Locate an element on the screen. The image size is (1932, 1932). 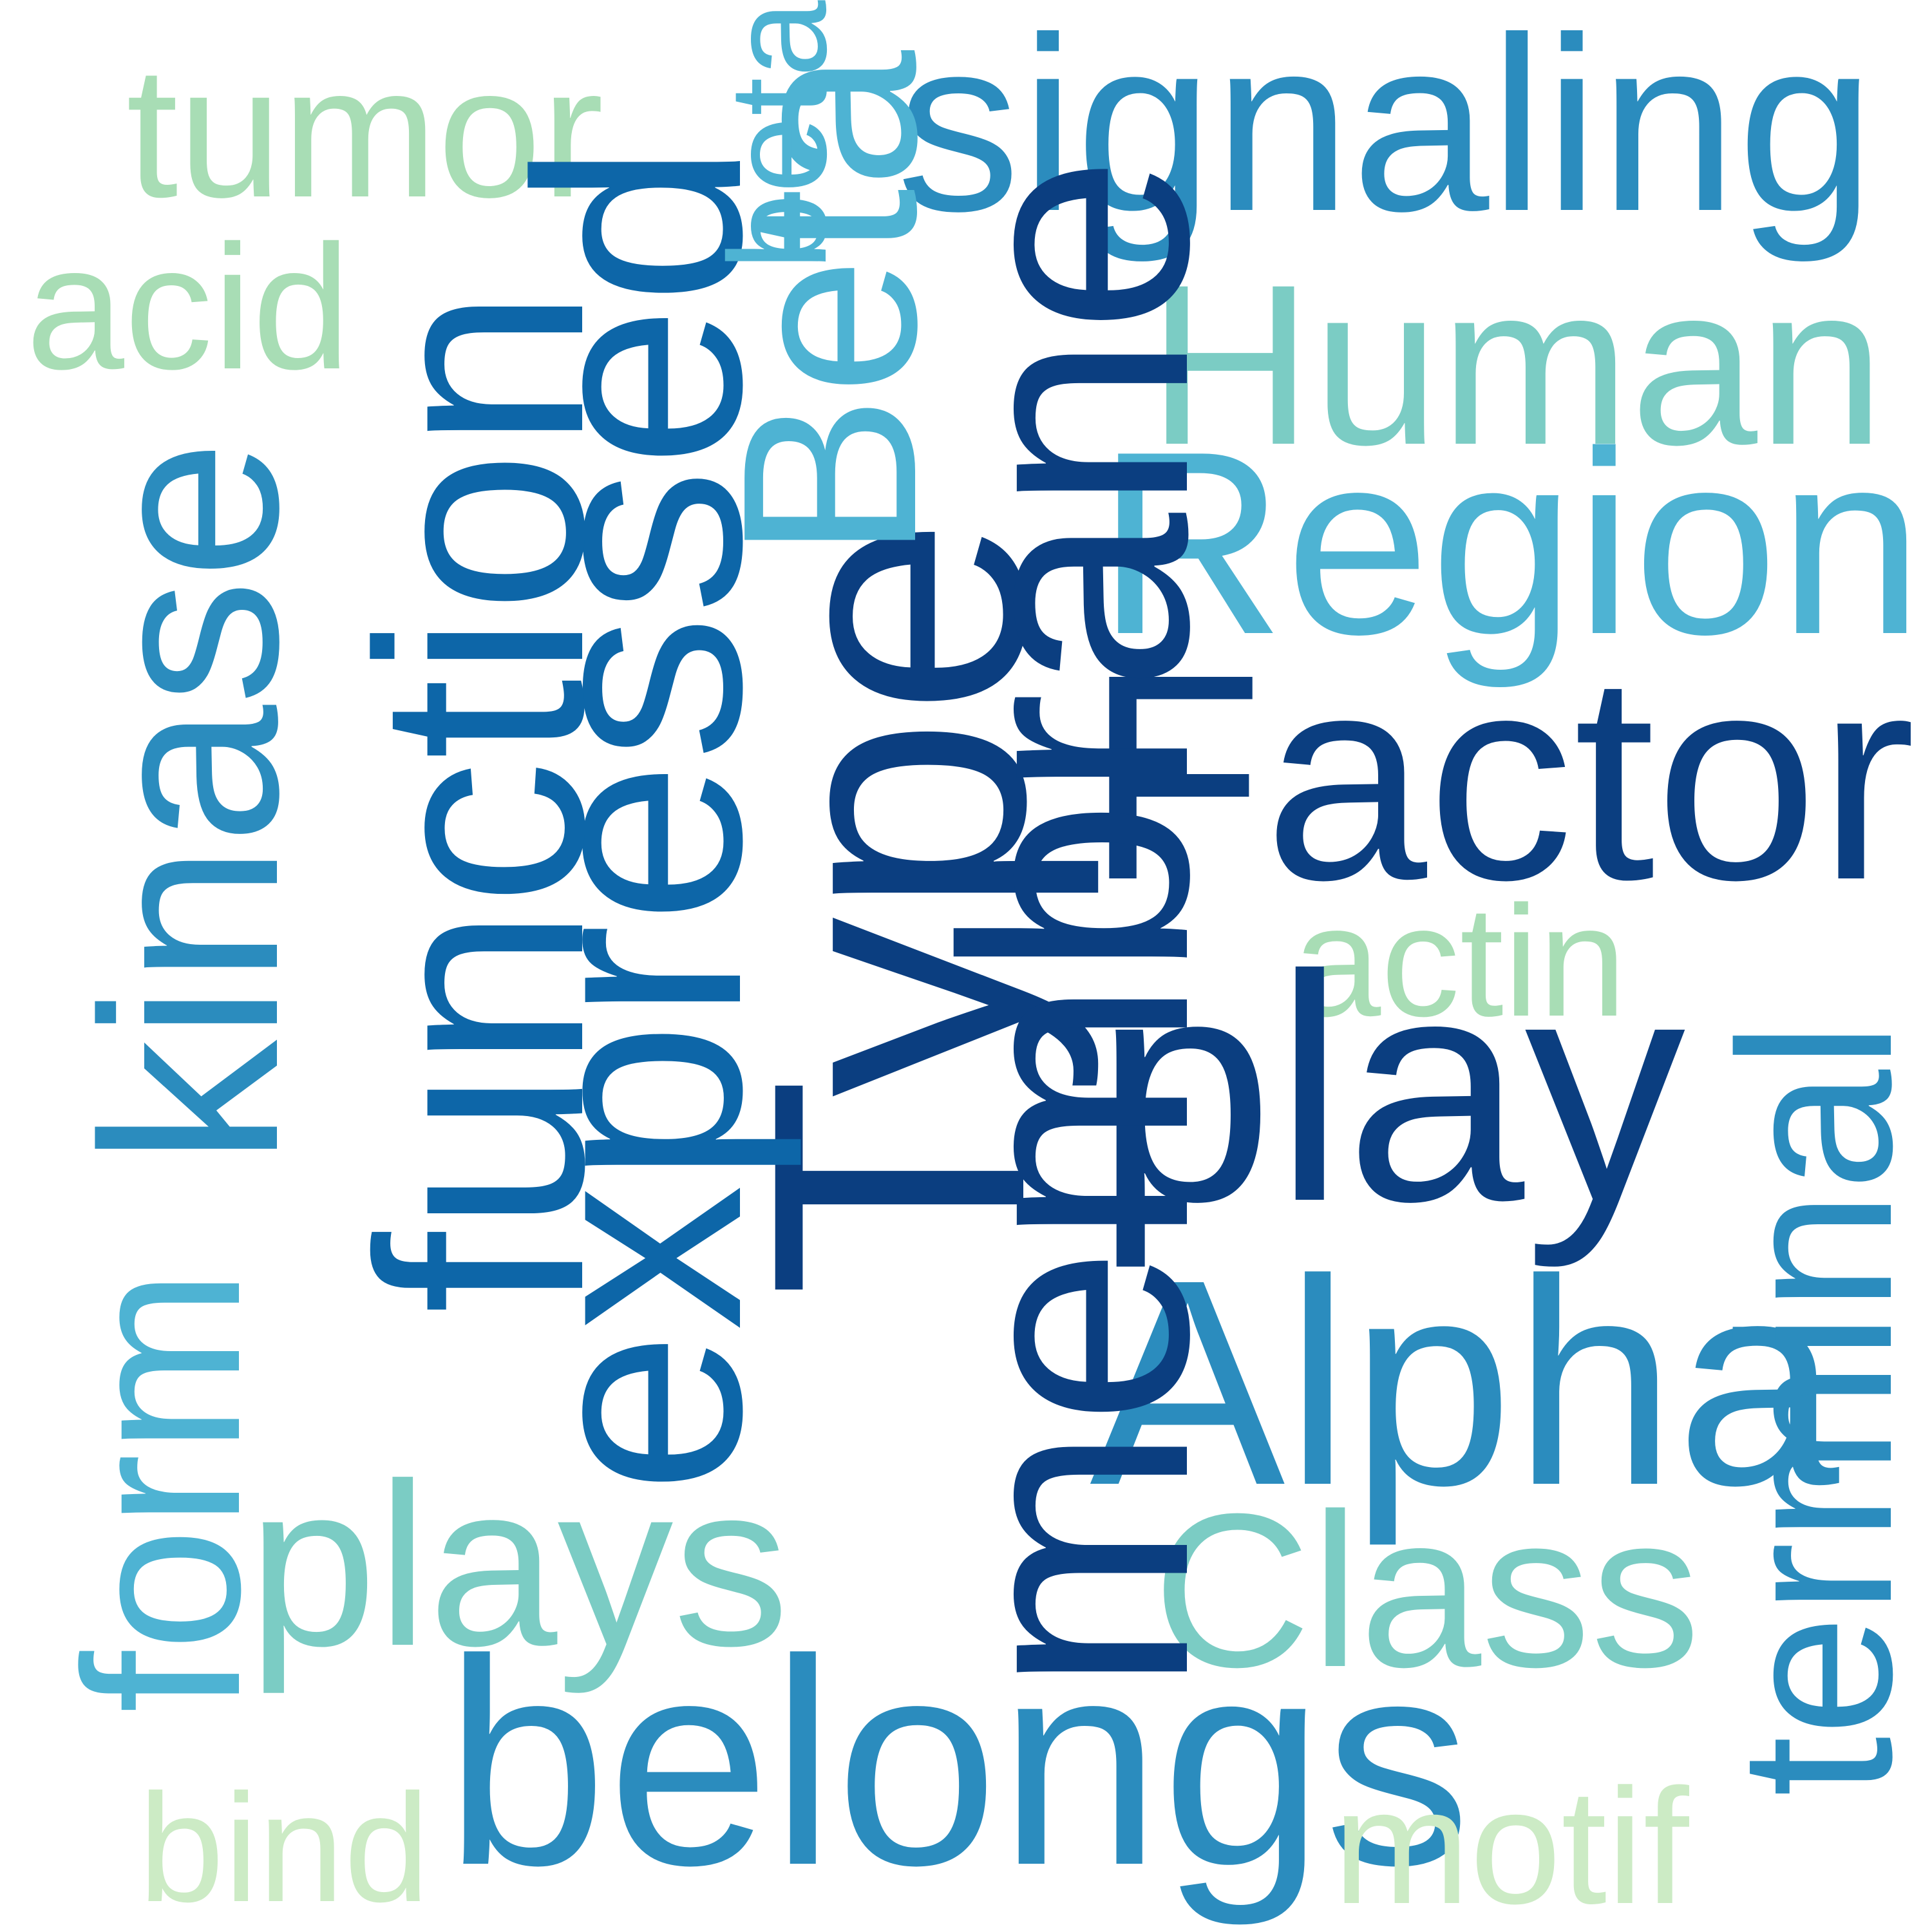
word-form: form is located at coordinates (163, 1491).